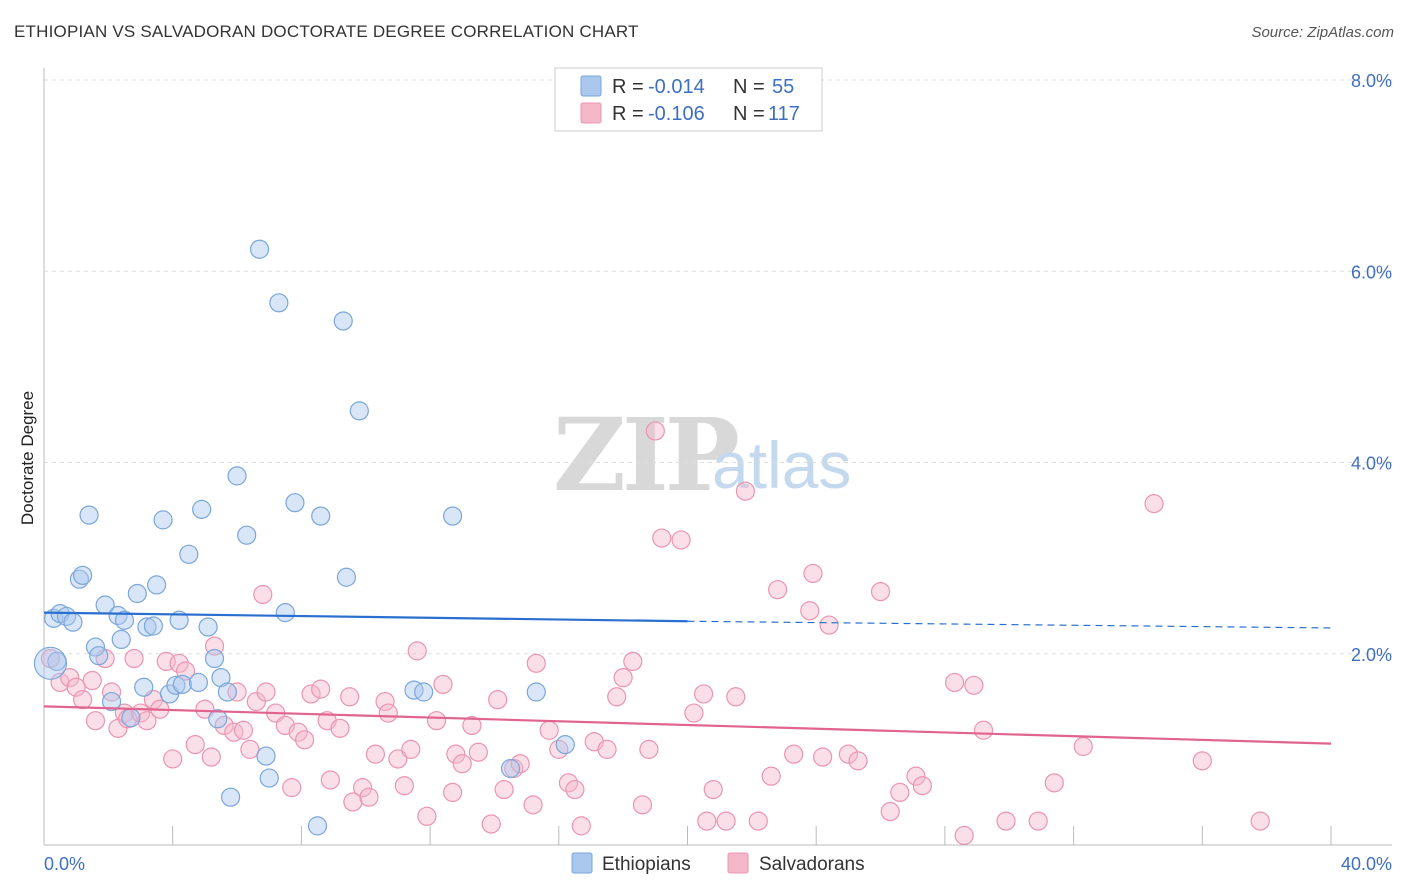 Image resolution: width=1406 pixels, height=892 pixels. I want to click on trend-line-ethiopians-extension, so click(1009, 624).